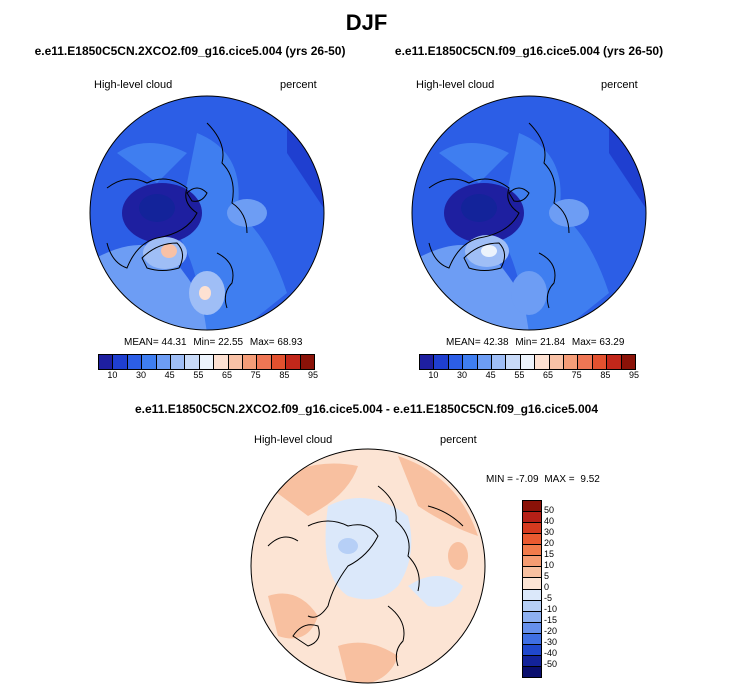 This screenshot has width=733, height=686. What do you see at coordinates (112, 375) in the screenshot?
I see `panel-1-colorbar-tick-label: 10` at bounding box center [112, 375].